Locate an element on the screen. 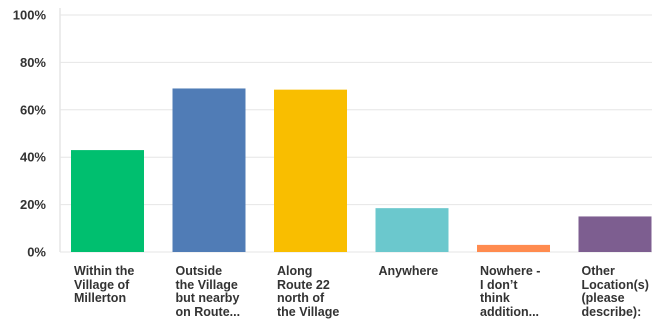 The height and width of the screenshot is (333, 652). x-tick-label: Along Route 22 north of the Village is located at coordinates (308, 291).